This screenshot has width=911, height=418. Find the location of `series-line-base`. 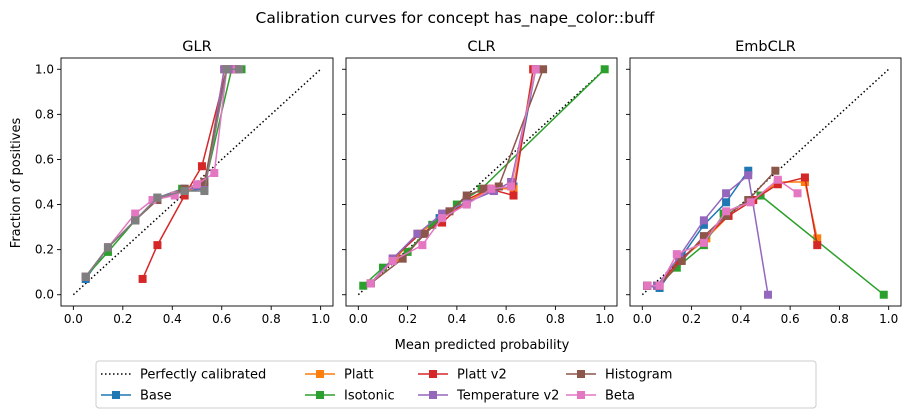

series-line-base is located at coordinates (453, 177).